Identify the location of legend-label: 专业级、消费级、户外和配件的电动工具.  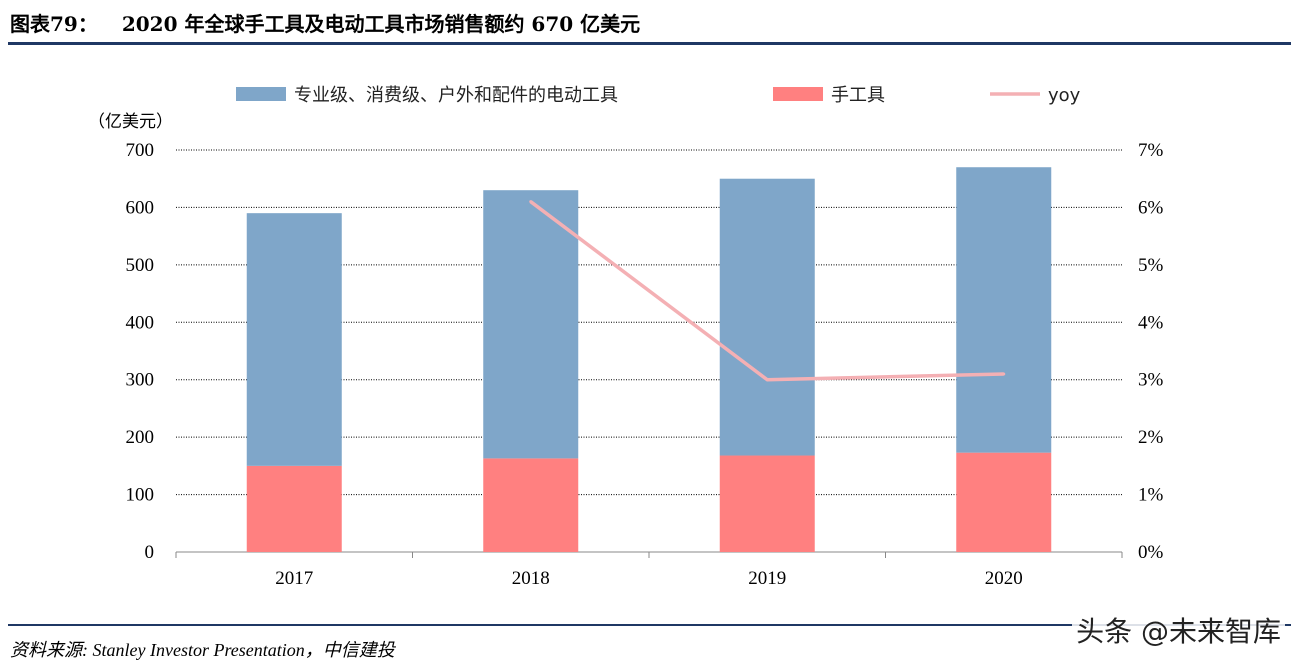
(456, 95).